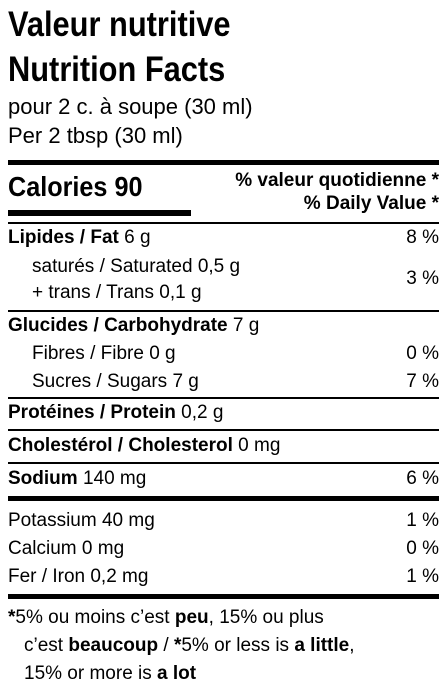 This screenshot has width=447, height=692. Describe the element at coordinates (422, 237) in the screenshot. I see `nutrient-dv: 8 %` at that location.